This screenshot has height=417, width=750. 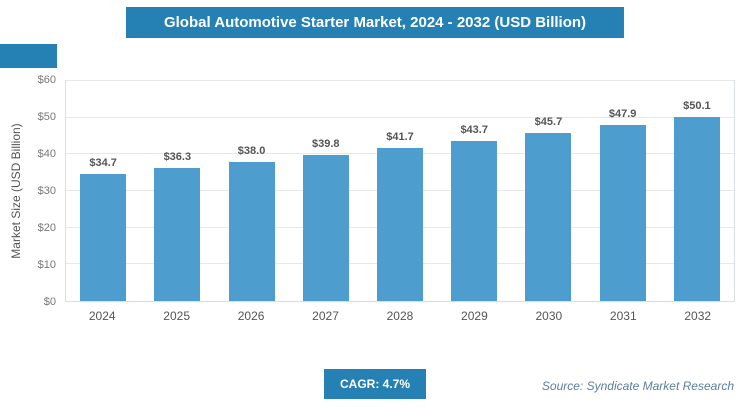 I want to click on bar-group-2031: $47.9, so click(x=623, y=191).